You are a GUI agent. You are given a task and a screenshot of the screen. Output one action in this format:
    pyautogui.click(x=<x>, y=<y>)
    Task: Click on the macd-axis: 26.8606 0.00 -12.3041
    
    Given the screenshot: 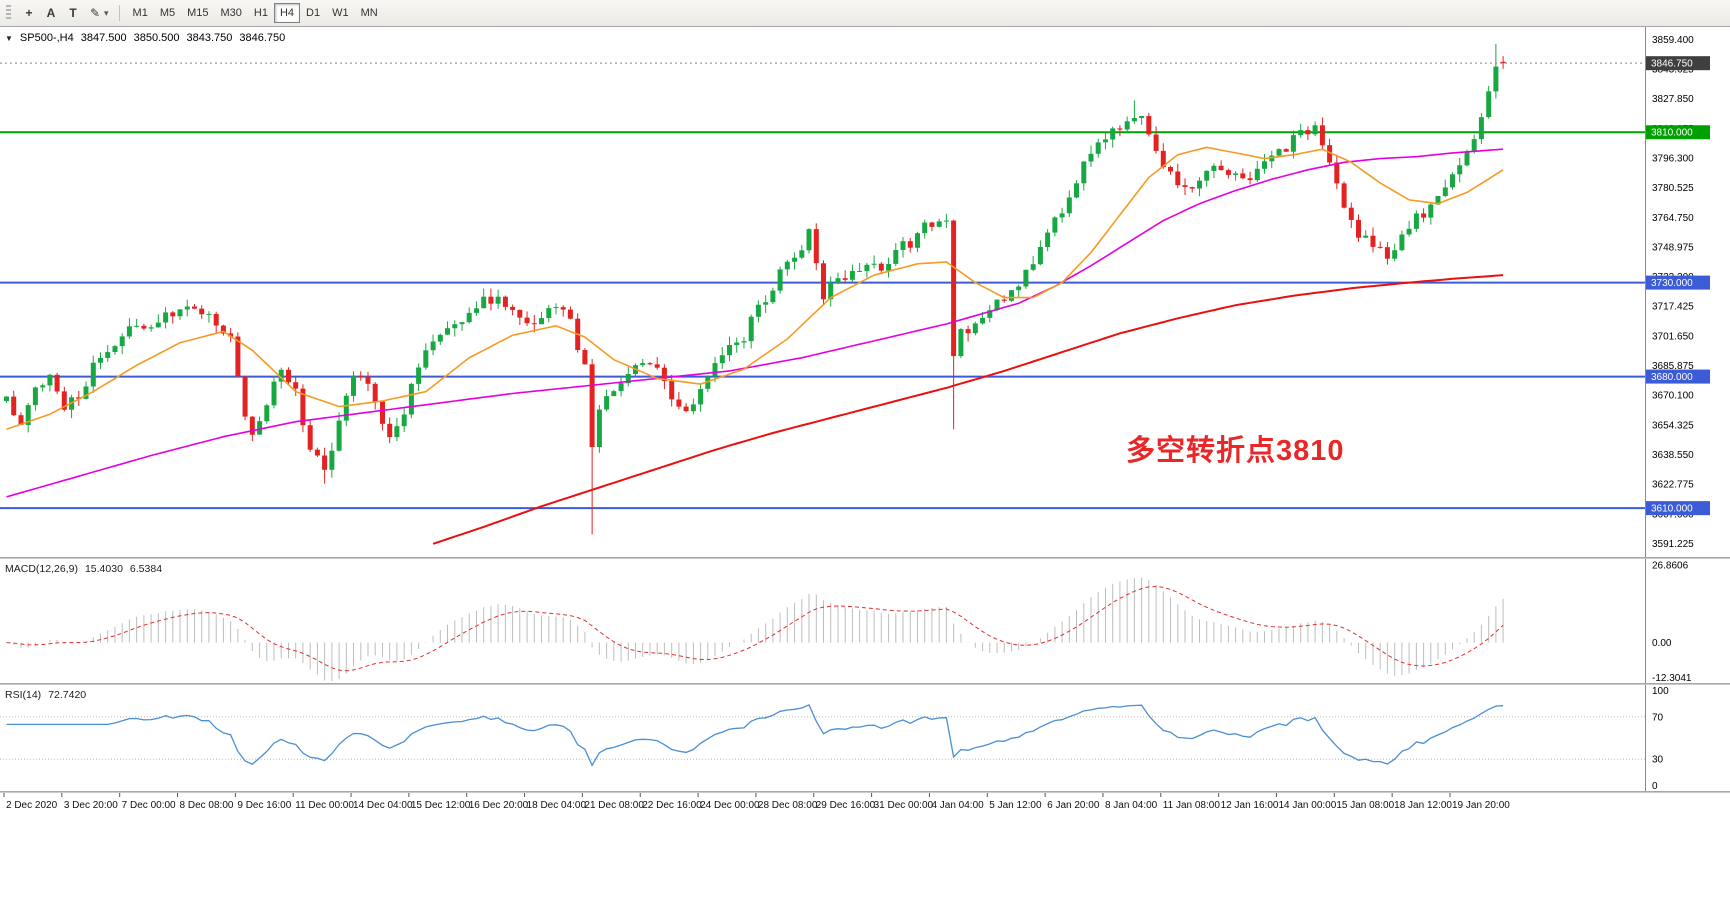 What is the action you would take?
    pyautogui.click(x=1672, y=622)
    